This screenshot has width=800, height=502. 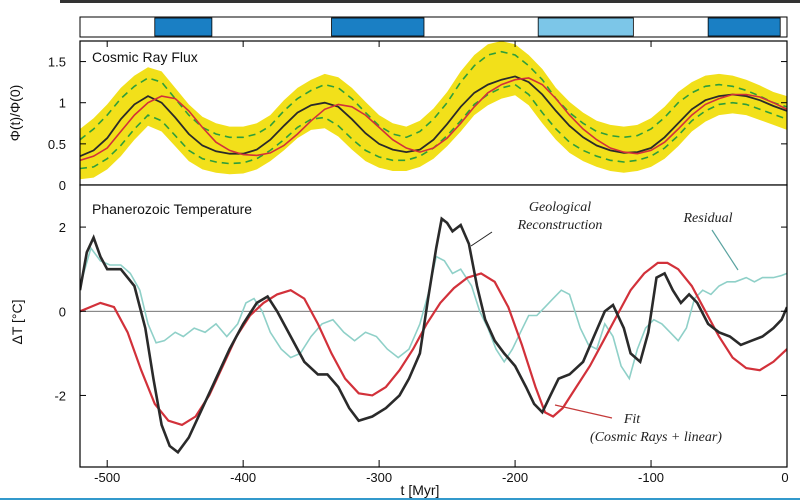 I want to click on flux-fit-line, so click(x=433, y=119).